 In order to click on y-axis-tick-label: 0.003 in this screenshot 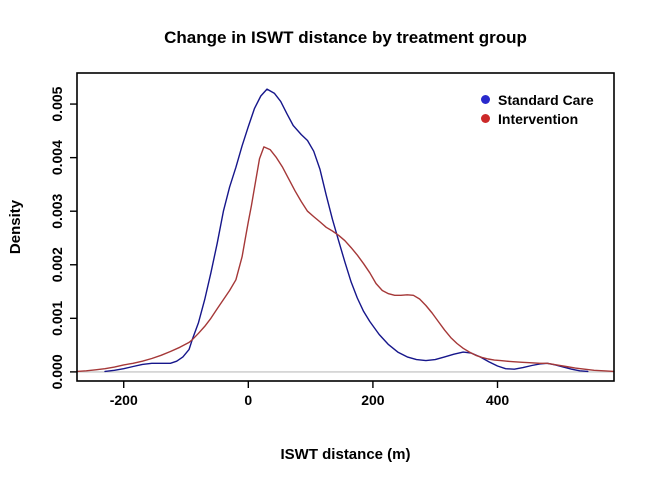, I will do `click(57, 210)`.